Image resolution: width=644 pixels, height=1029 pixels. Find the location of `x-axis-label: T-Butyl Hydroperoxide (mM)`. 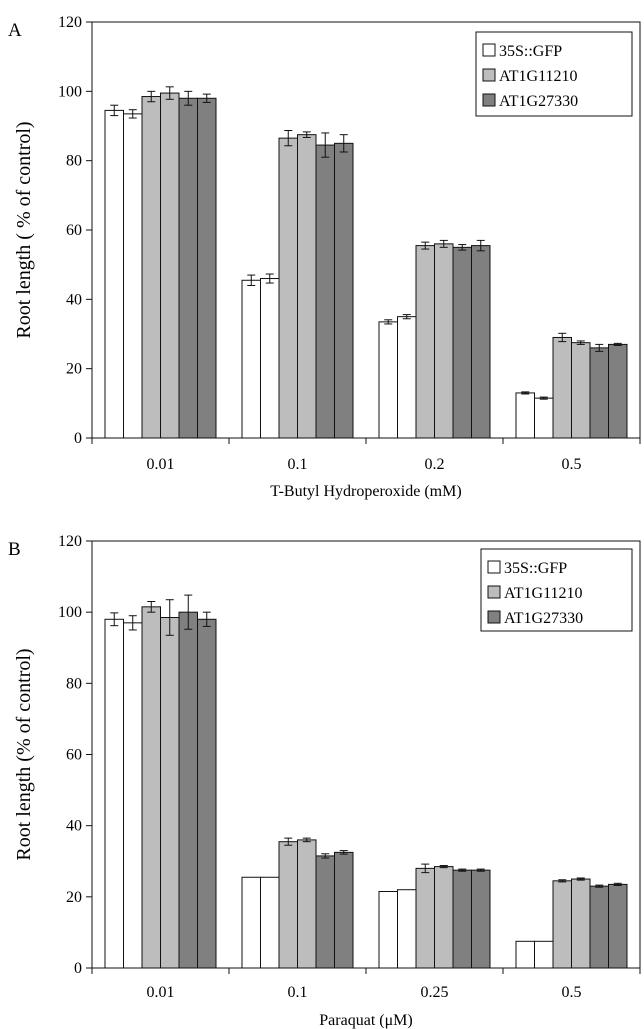

x-axis-label: T-Butyl Hydroperoxide (mM) is located at coordinates (365, 491).